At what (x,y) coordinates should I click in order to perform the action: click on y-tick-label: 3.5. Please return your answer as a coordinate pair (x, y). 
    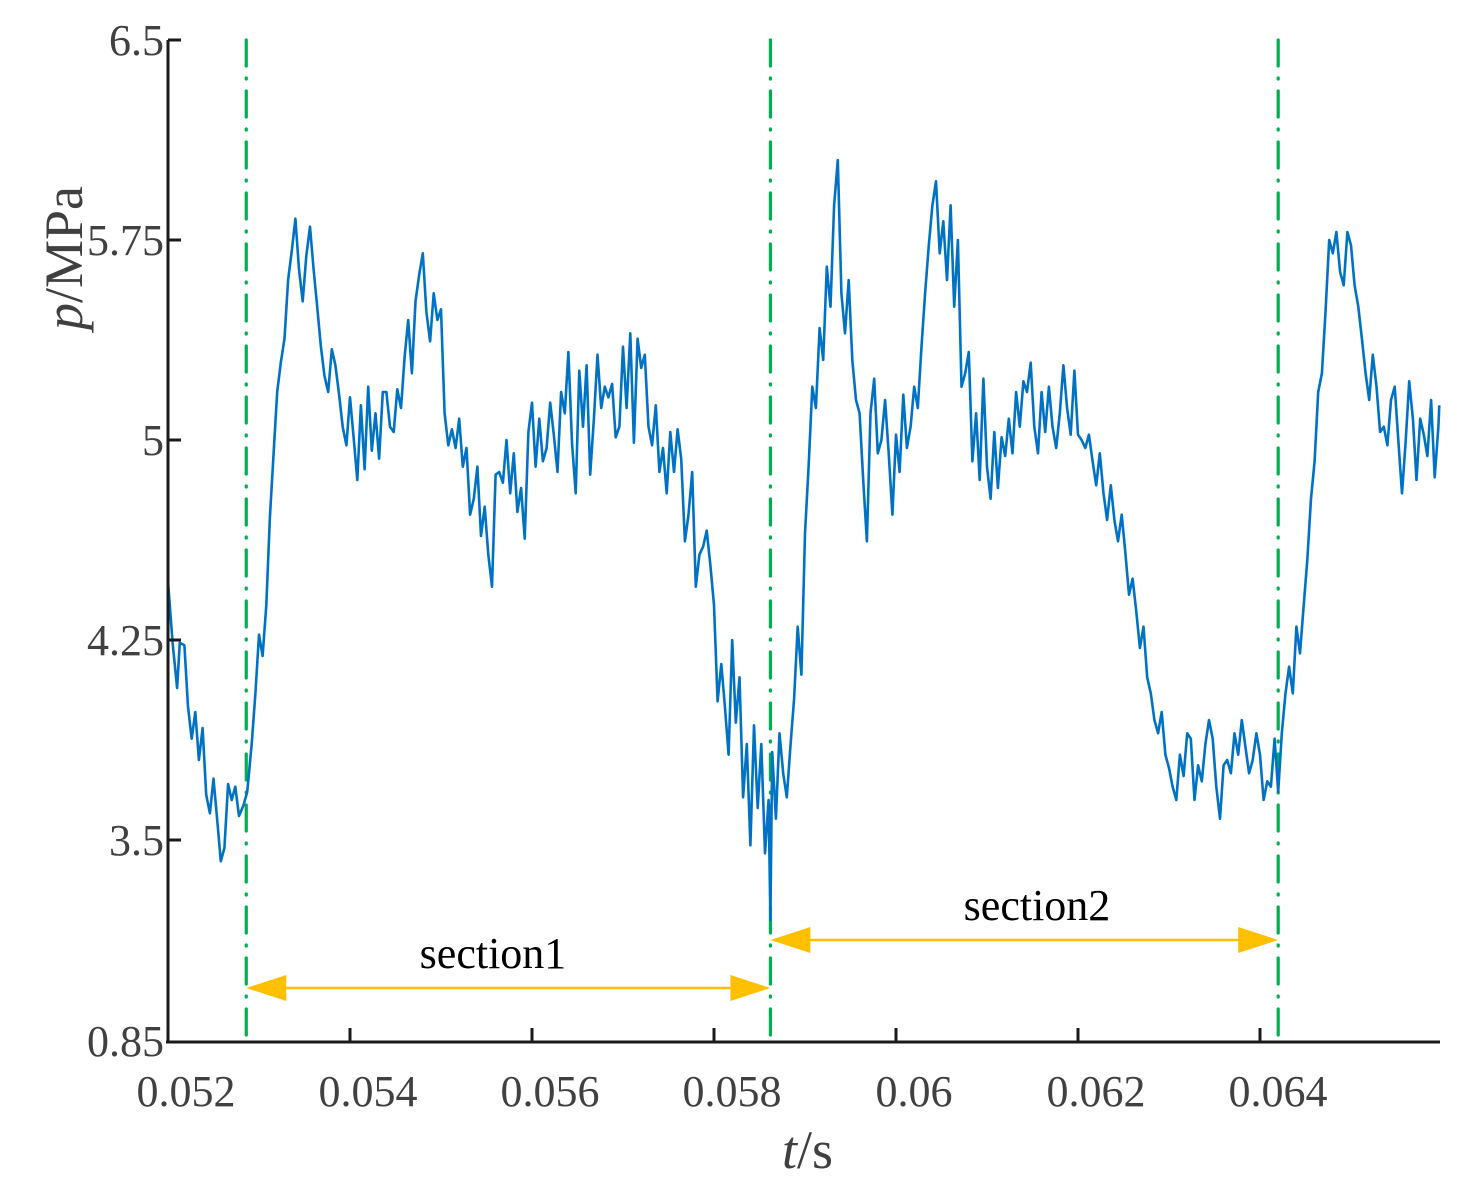
    Looking at the image, I should click on (136, 840).